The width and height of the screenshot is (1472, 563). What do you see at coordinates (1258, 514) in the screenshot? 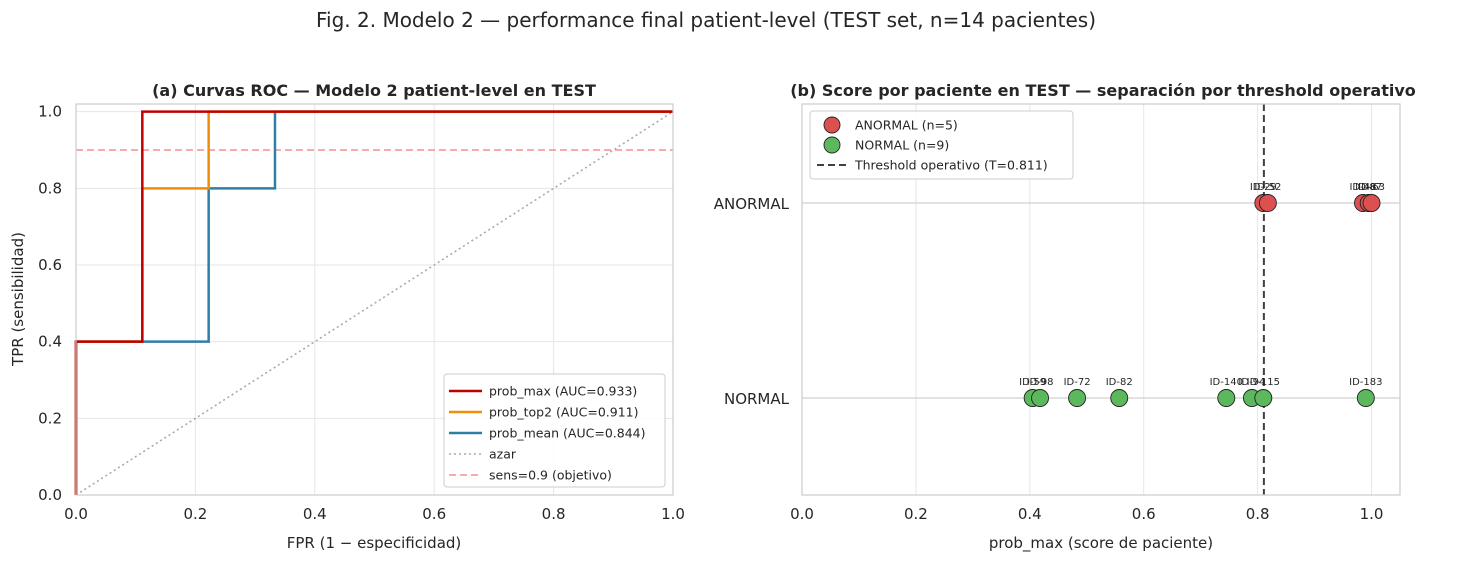
I see `score-x-tick-label: 0.8` at bounding box center [1258, 514].